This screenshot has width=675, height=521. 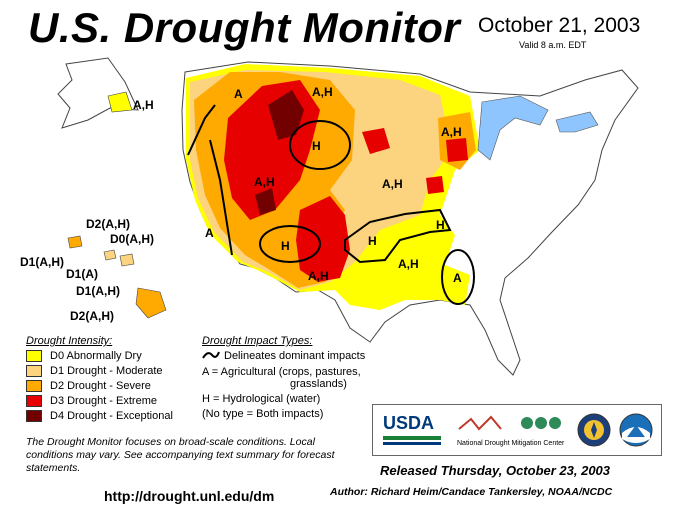 What do you see at coordinates (285, 246) in the screenshot?
I see `label-h-sw: H` at bounding box center [285, 246].